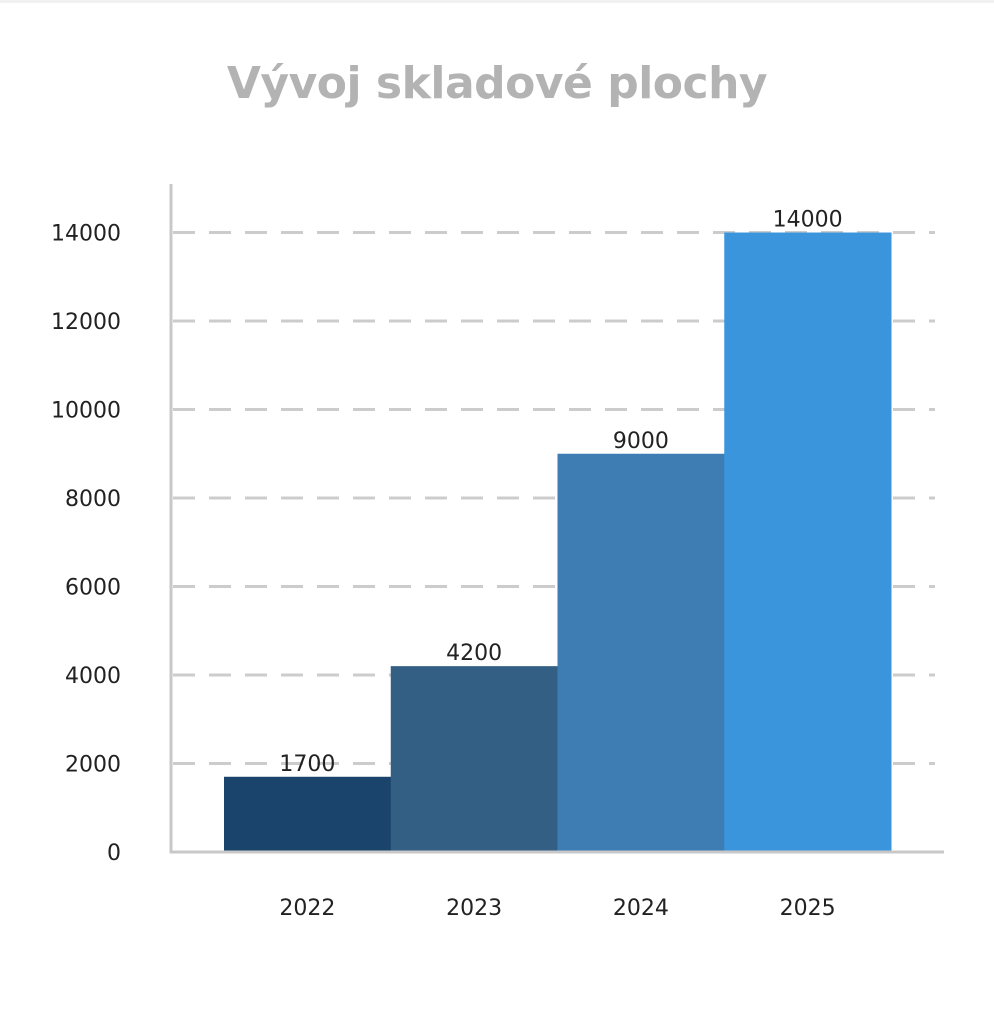 Image resolution: width=994 pixels, height=1024 pixels. Describe the element at coordinates (474, 653) in the screenshot. I see `data-label: 4200` at that location.